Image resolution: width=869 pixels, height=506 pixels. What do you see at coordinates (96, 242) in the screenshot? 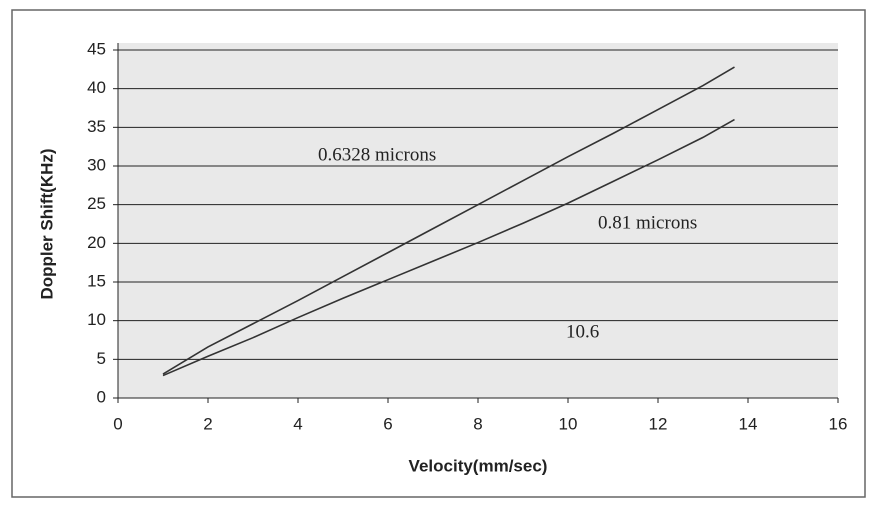
I see `y-tick-label: 20` at bounding box center [96, 242].